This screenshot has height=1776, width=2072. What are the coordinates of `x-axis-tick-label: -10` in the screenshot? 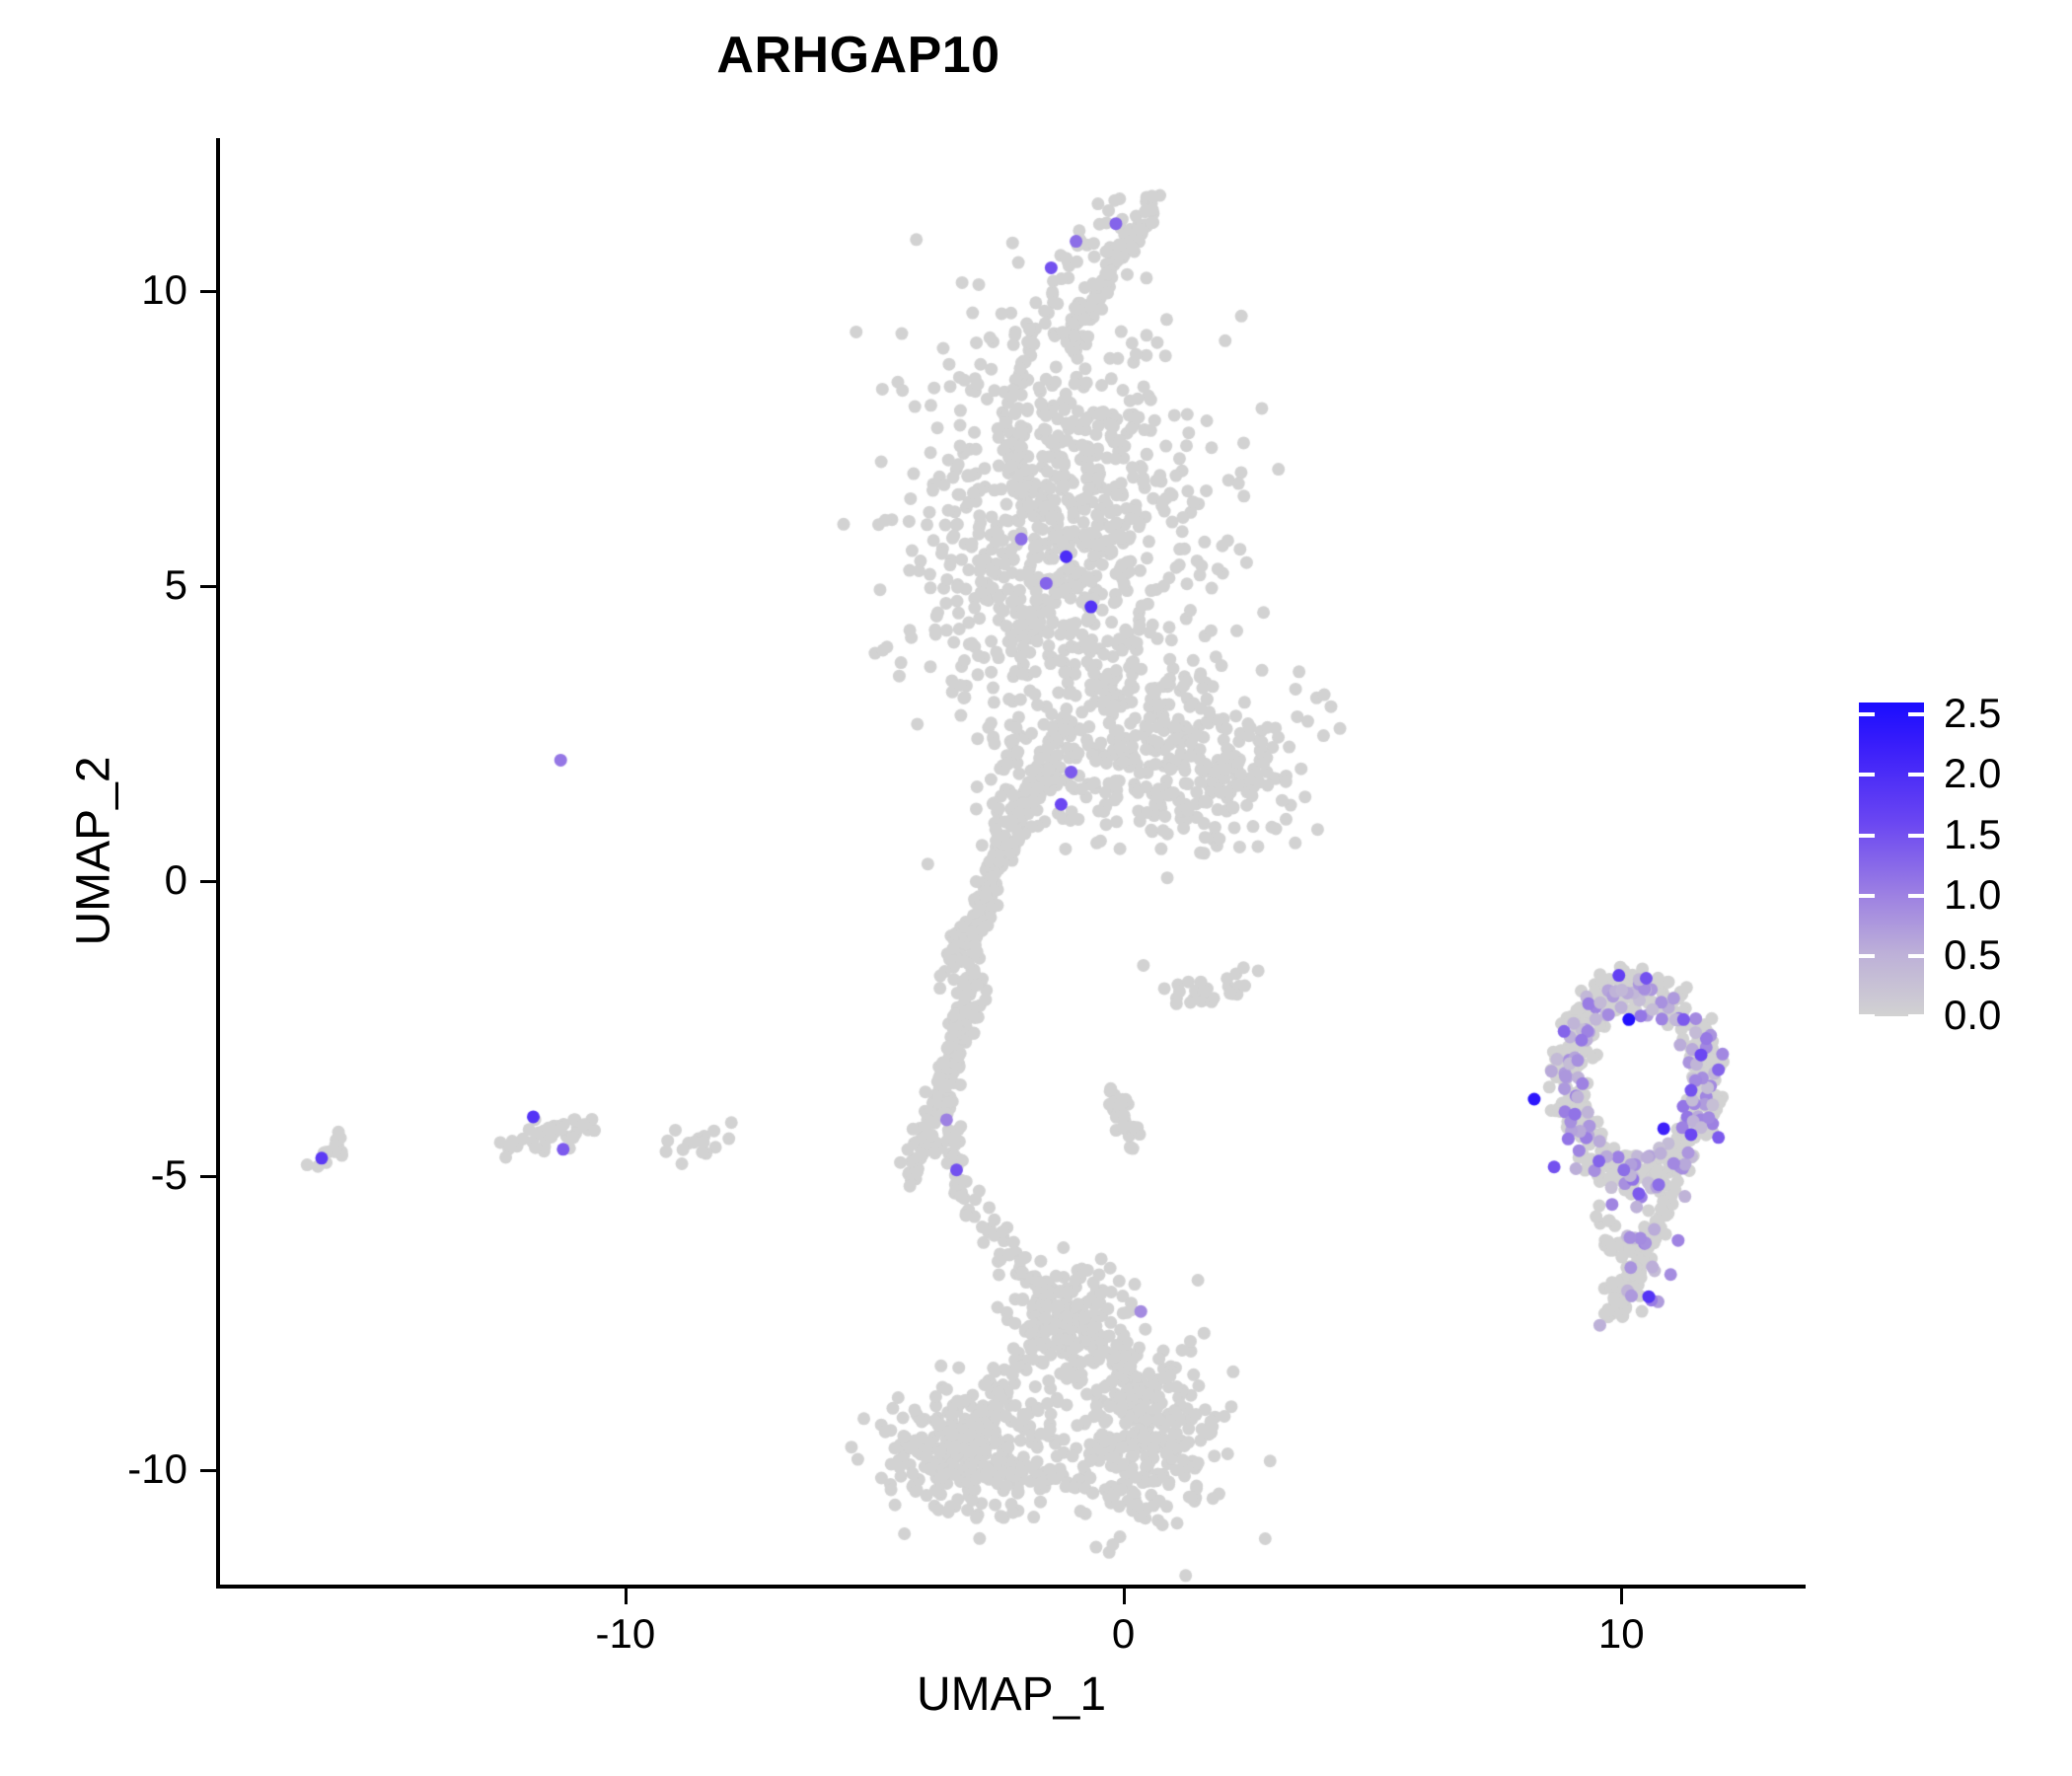 It's located at (625, 1633).